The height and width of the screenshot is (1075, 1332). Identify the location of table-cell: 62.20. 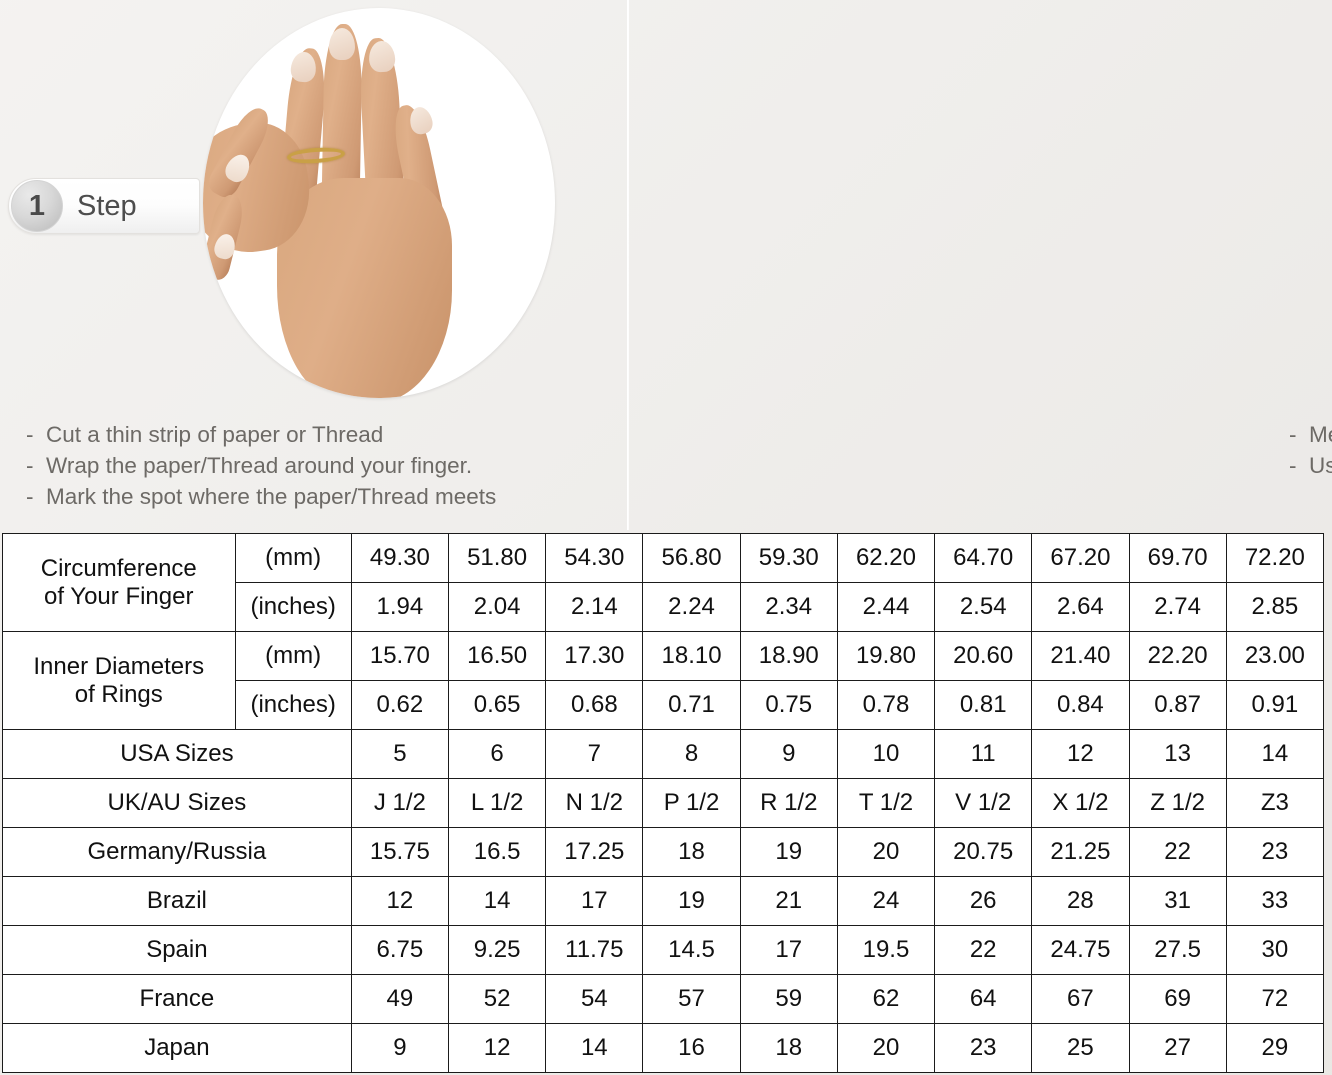
(886, 558).